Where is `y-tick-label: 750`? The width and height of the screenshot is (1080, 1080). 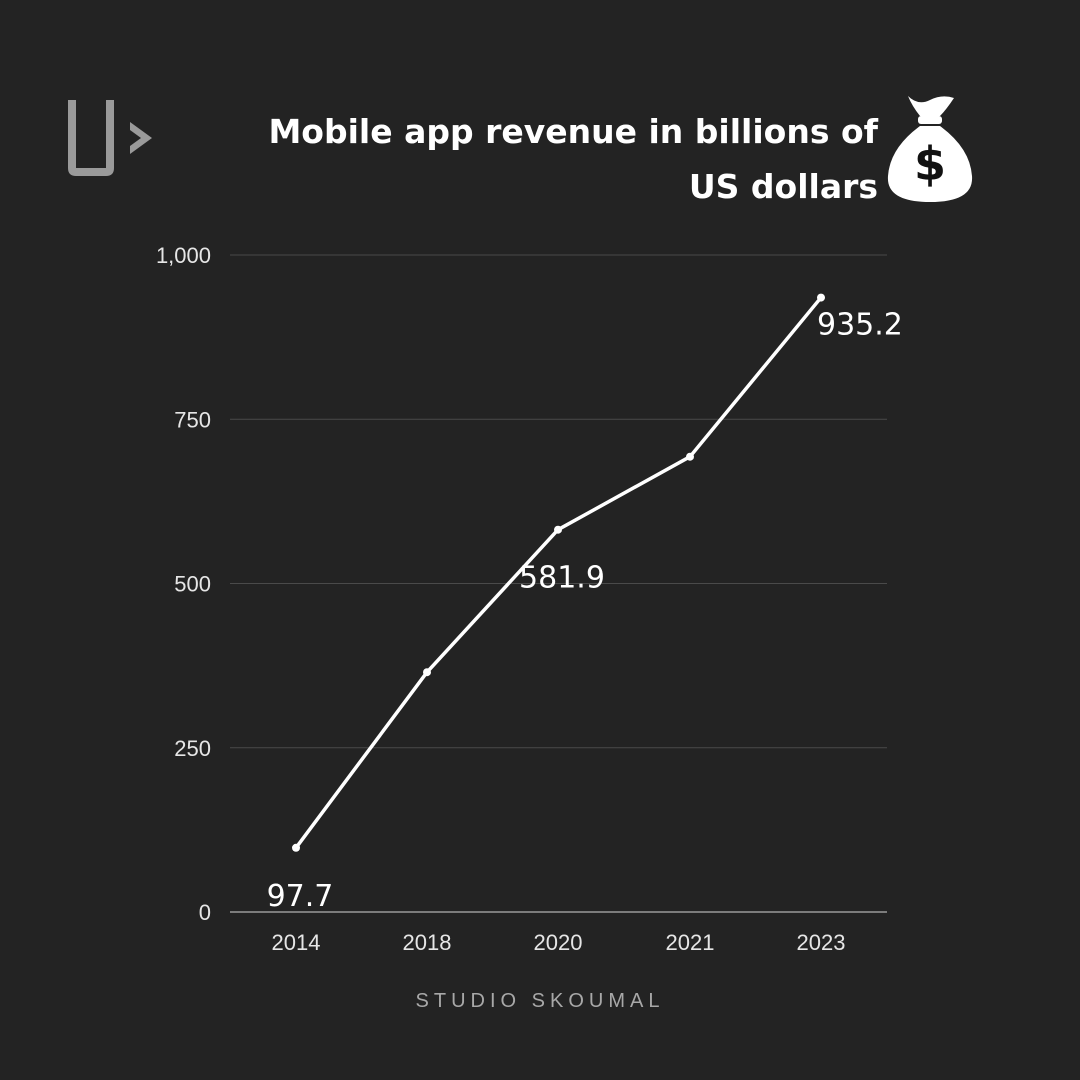
y-tick-label: 750 is located at coordinates (192, 419).